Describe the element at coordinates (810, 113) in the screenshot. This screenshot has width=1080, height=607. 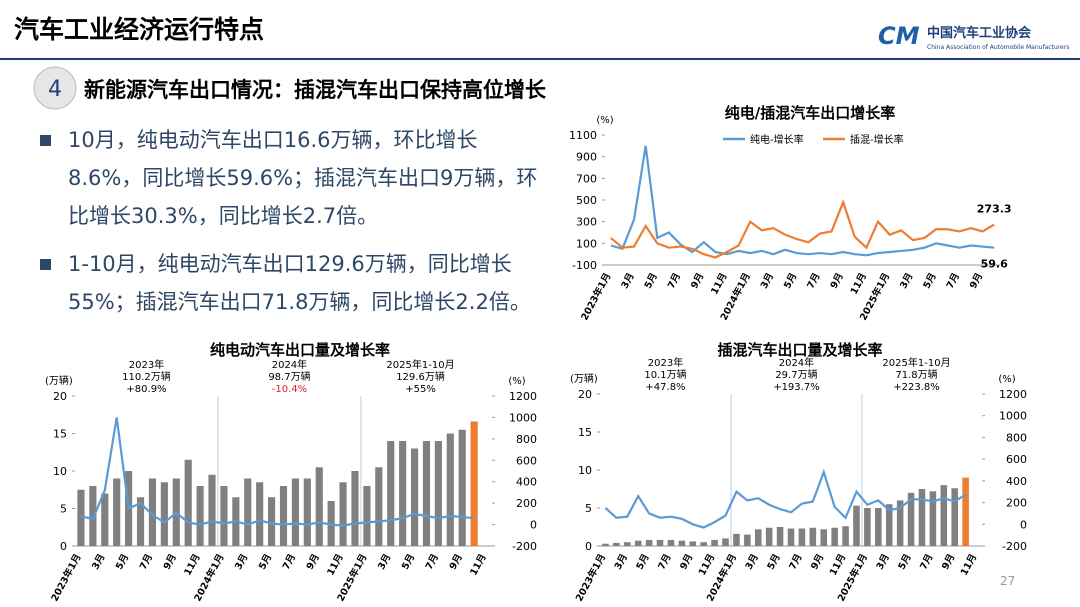
I see `chart-title: 纯电/插混汽车出口增长率` at that location.